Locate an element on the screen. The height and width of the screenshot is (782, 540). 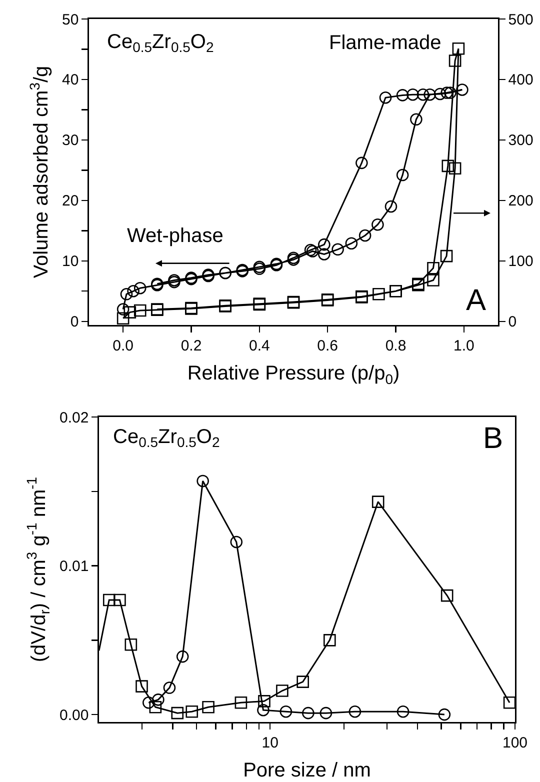
x-tick-label: 0.2 is located at coordinates (191, 345).